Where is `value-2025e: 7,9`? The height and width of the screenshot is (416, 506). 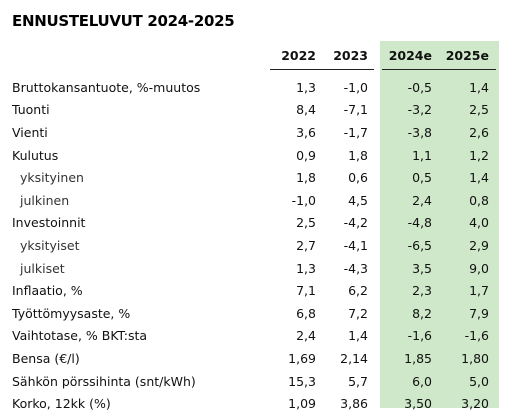
value-2025e: 7,9 is located at coordinates (479, 313).